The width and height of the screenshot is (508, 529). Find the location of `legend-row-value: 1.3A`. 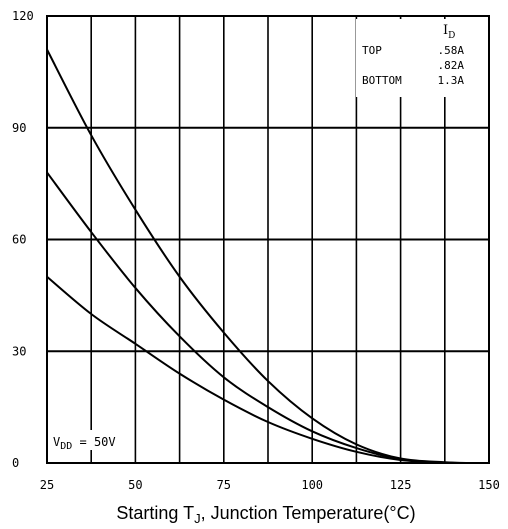

legend-row-value: 1.3A is located at coordinates (451, 80).